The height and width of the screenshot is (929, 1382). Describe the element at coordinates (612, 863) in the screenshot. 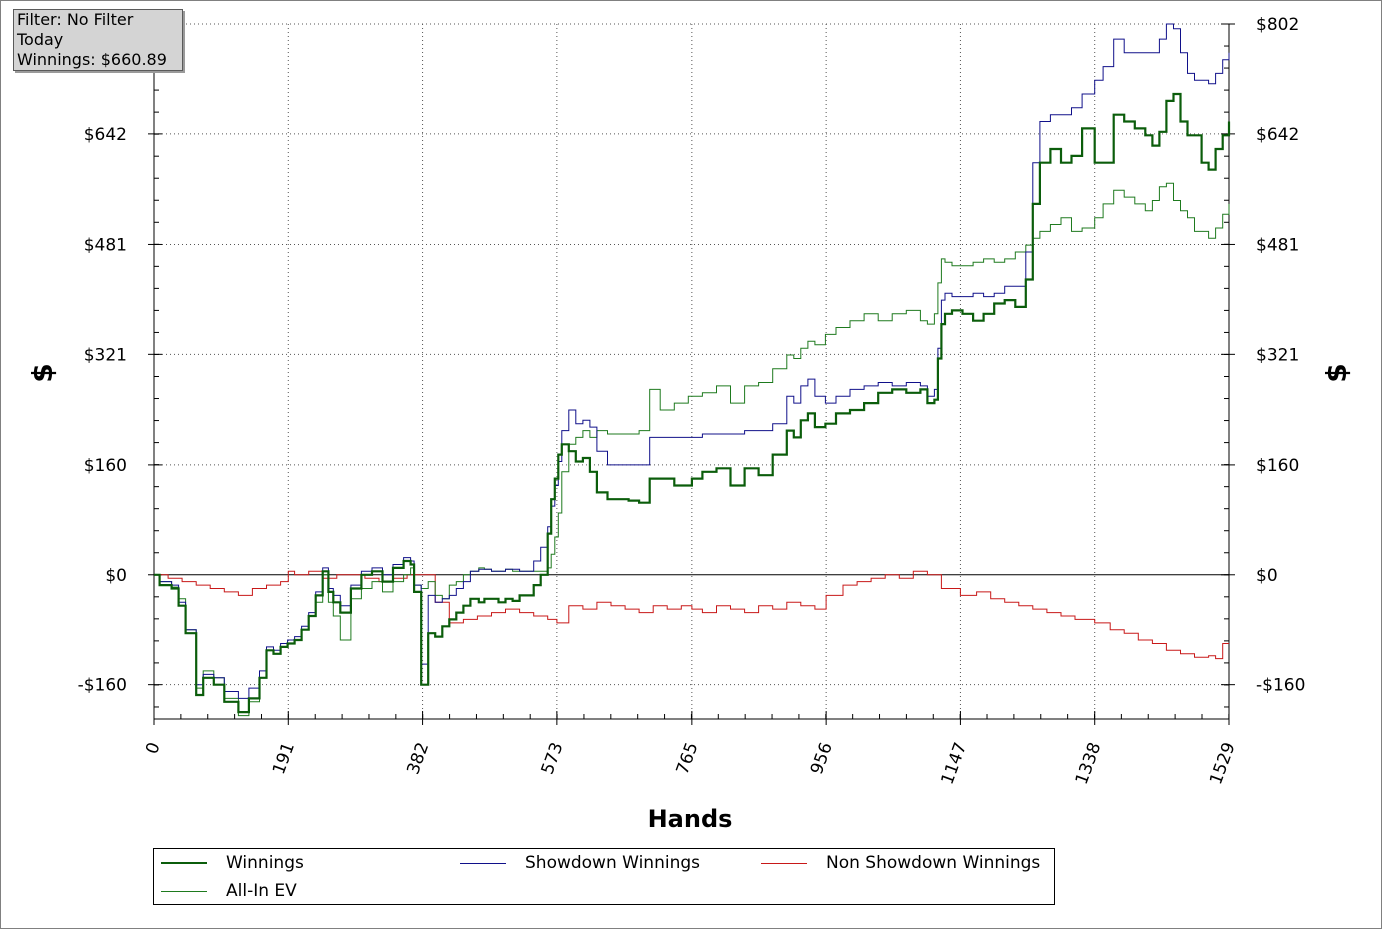

I see `legend-label-showdown: Showdown Winnings` at that location.